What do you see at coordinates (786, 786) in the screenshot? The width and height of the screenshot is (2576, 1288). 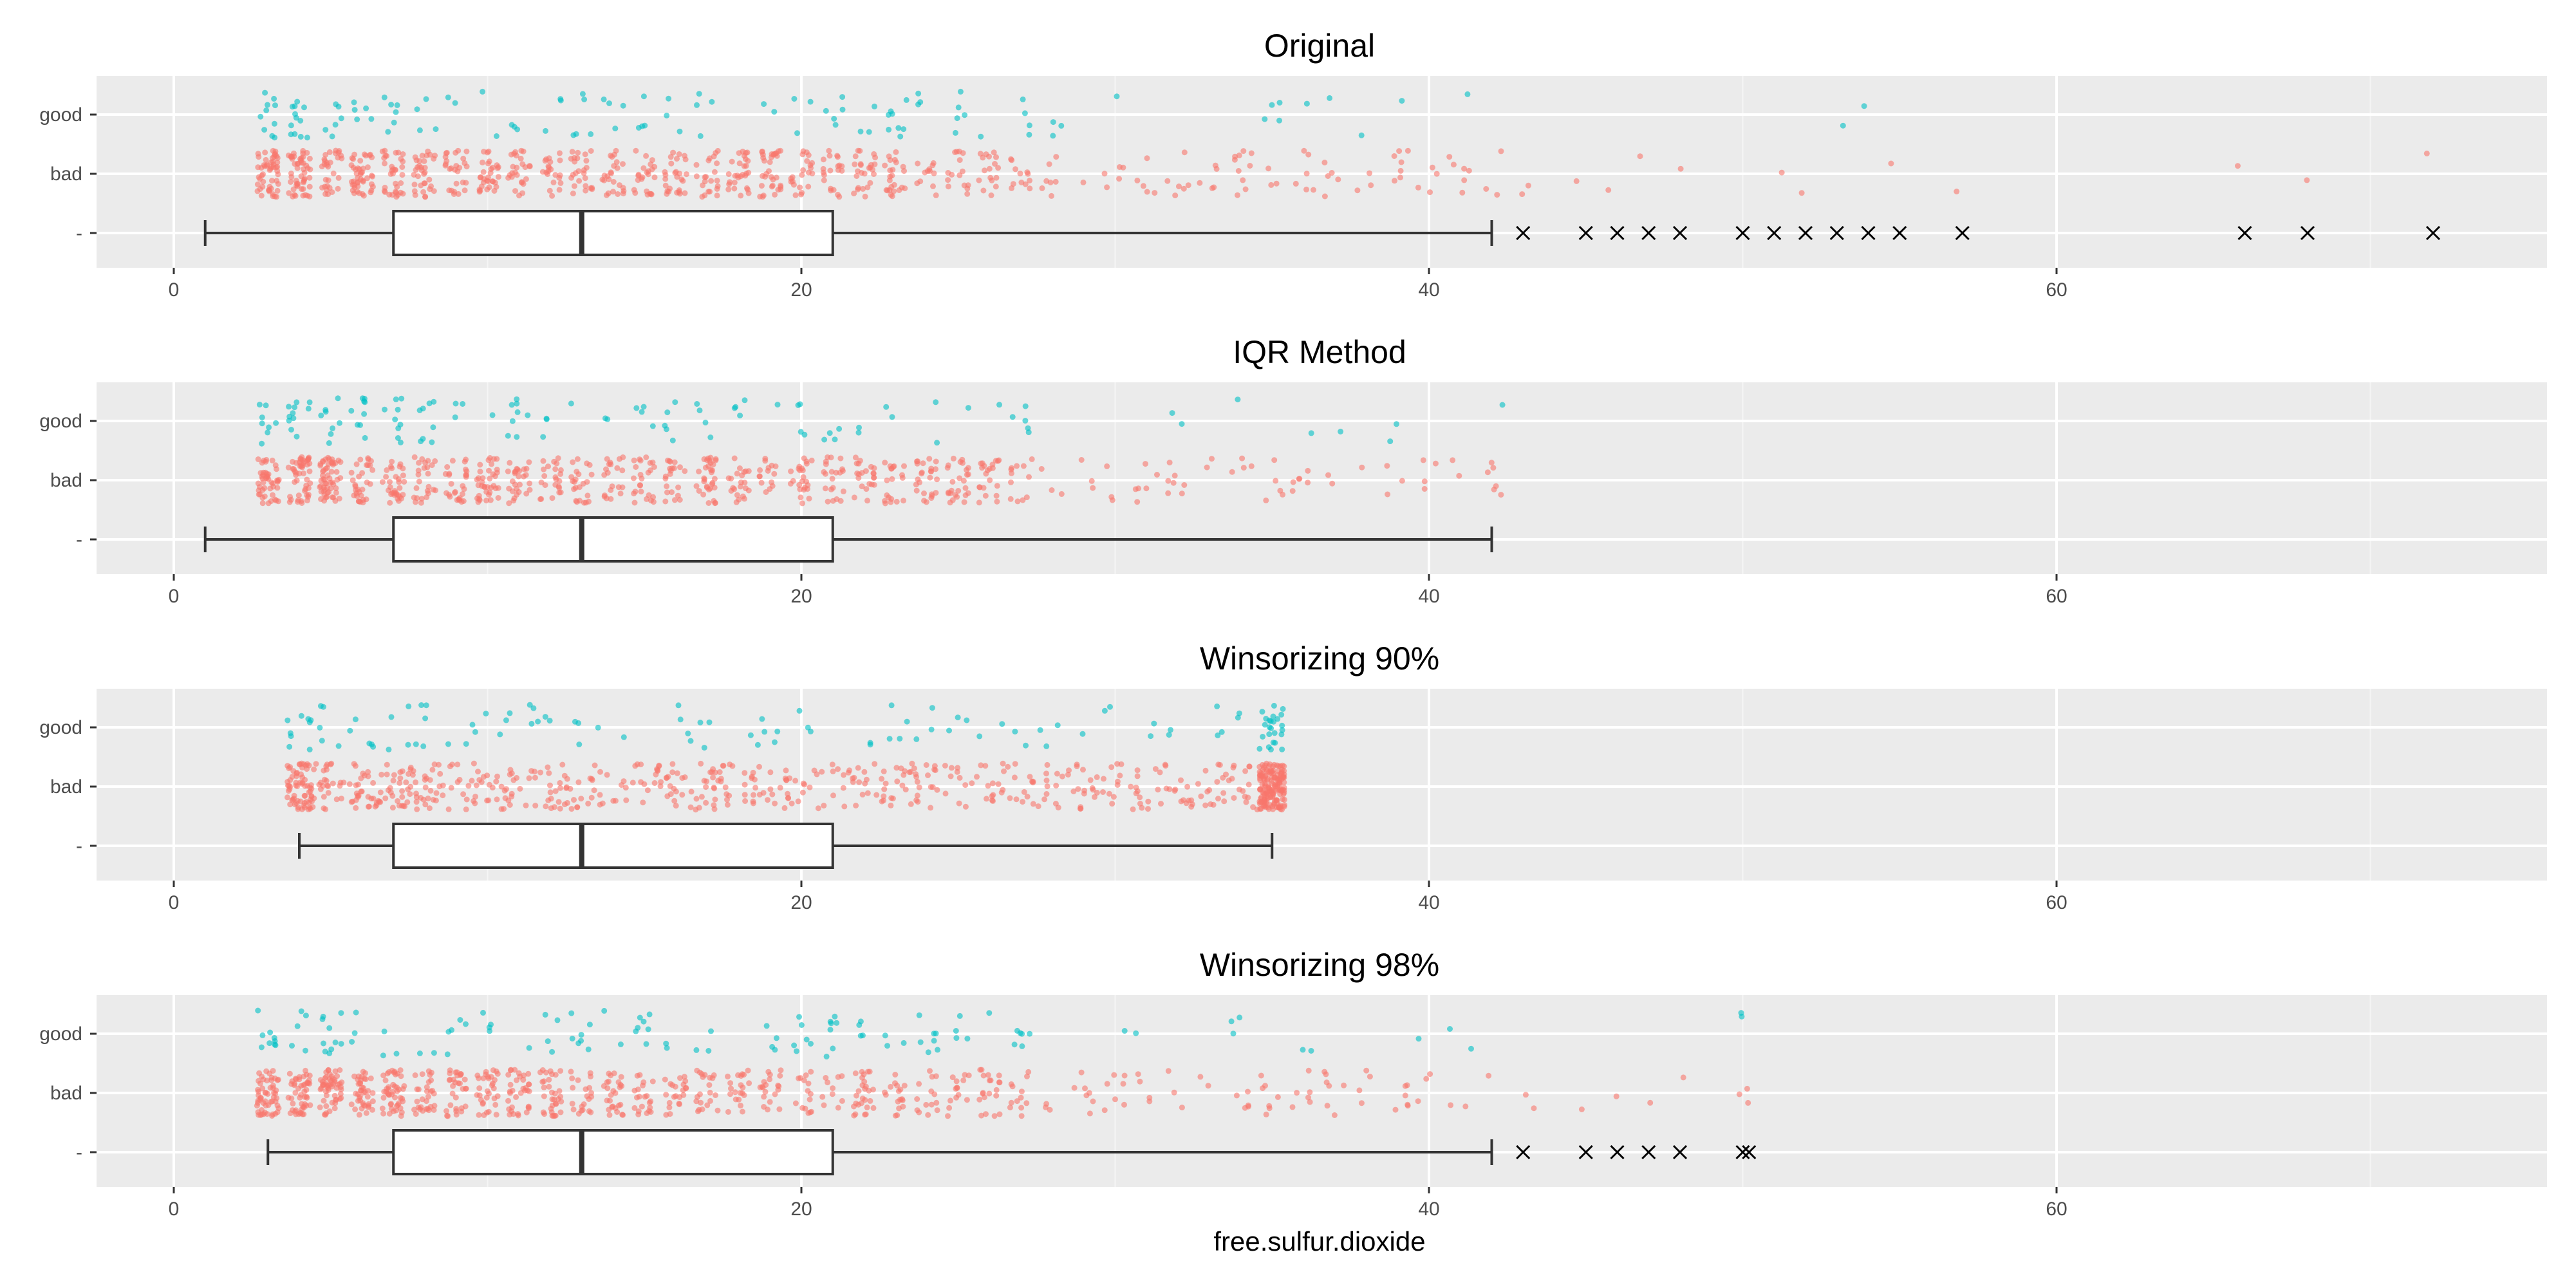 I see `jitter-bad-points` at bounding box center [786, 786].